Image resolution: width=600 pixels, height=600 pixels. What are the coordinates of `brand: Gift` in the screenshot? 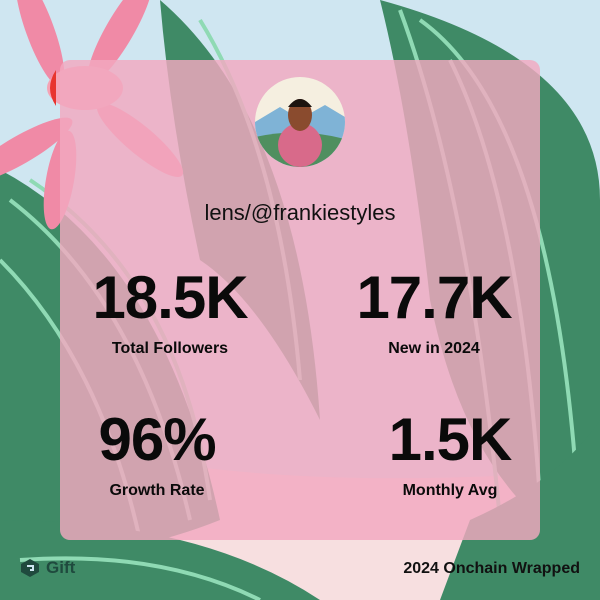 It's located at (47, 568).